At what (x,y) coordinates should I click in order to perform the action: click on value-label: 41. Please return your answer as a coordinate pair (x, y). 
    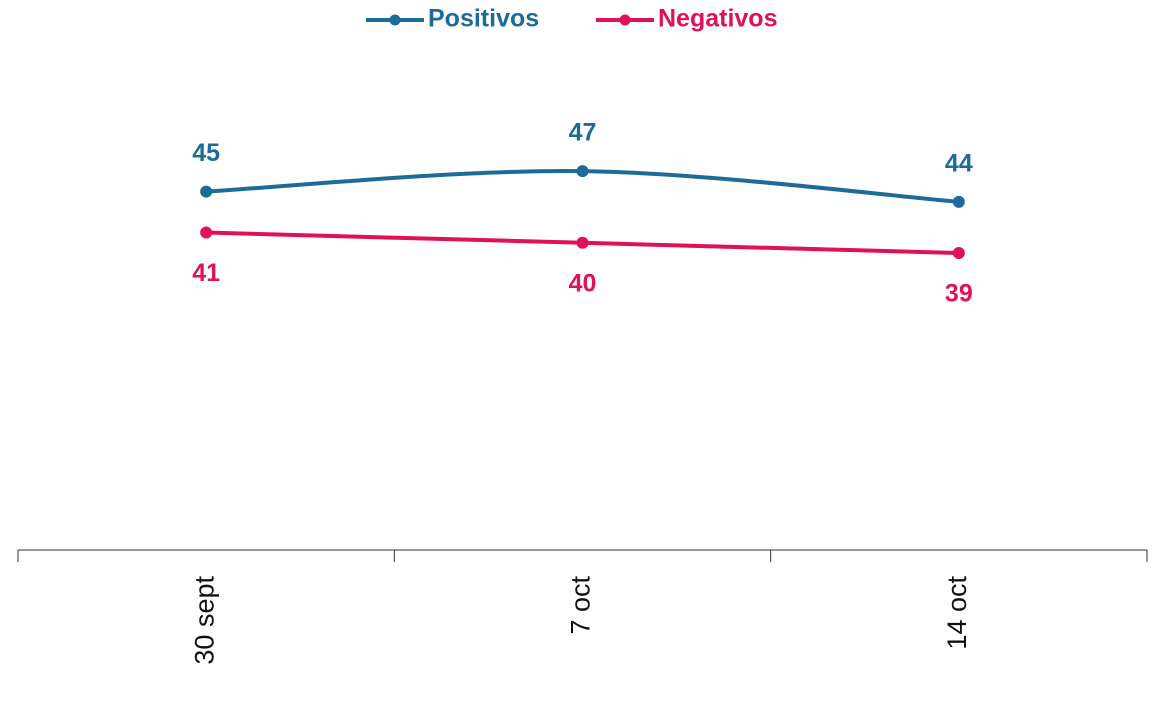
    Looking at the image, I should click on (206, 273).